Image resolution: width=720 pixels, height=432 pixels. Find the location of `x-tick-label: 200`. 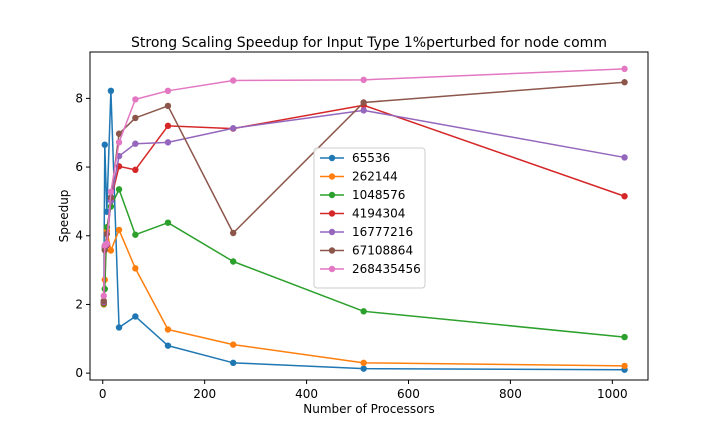

x-tick-label: 200 is located at coordinates (204, 394).